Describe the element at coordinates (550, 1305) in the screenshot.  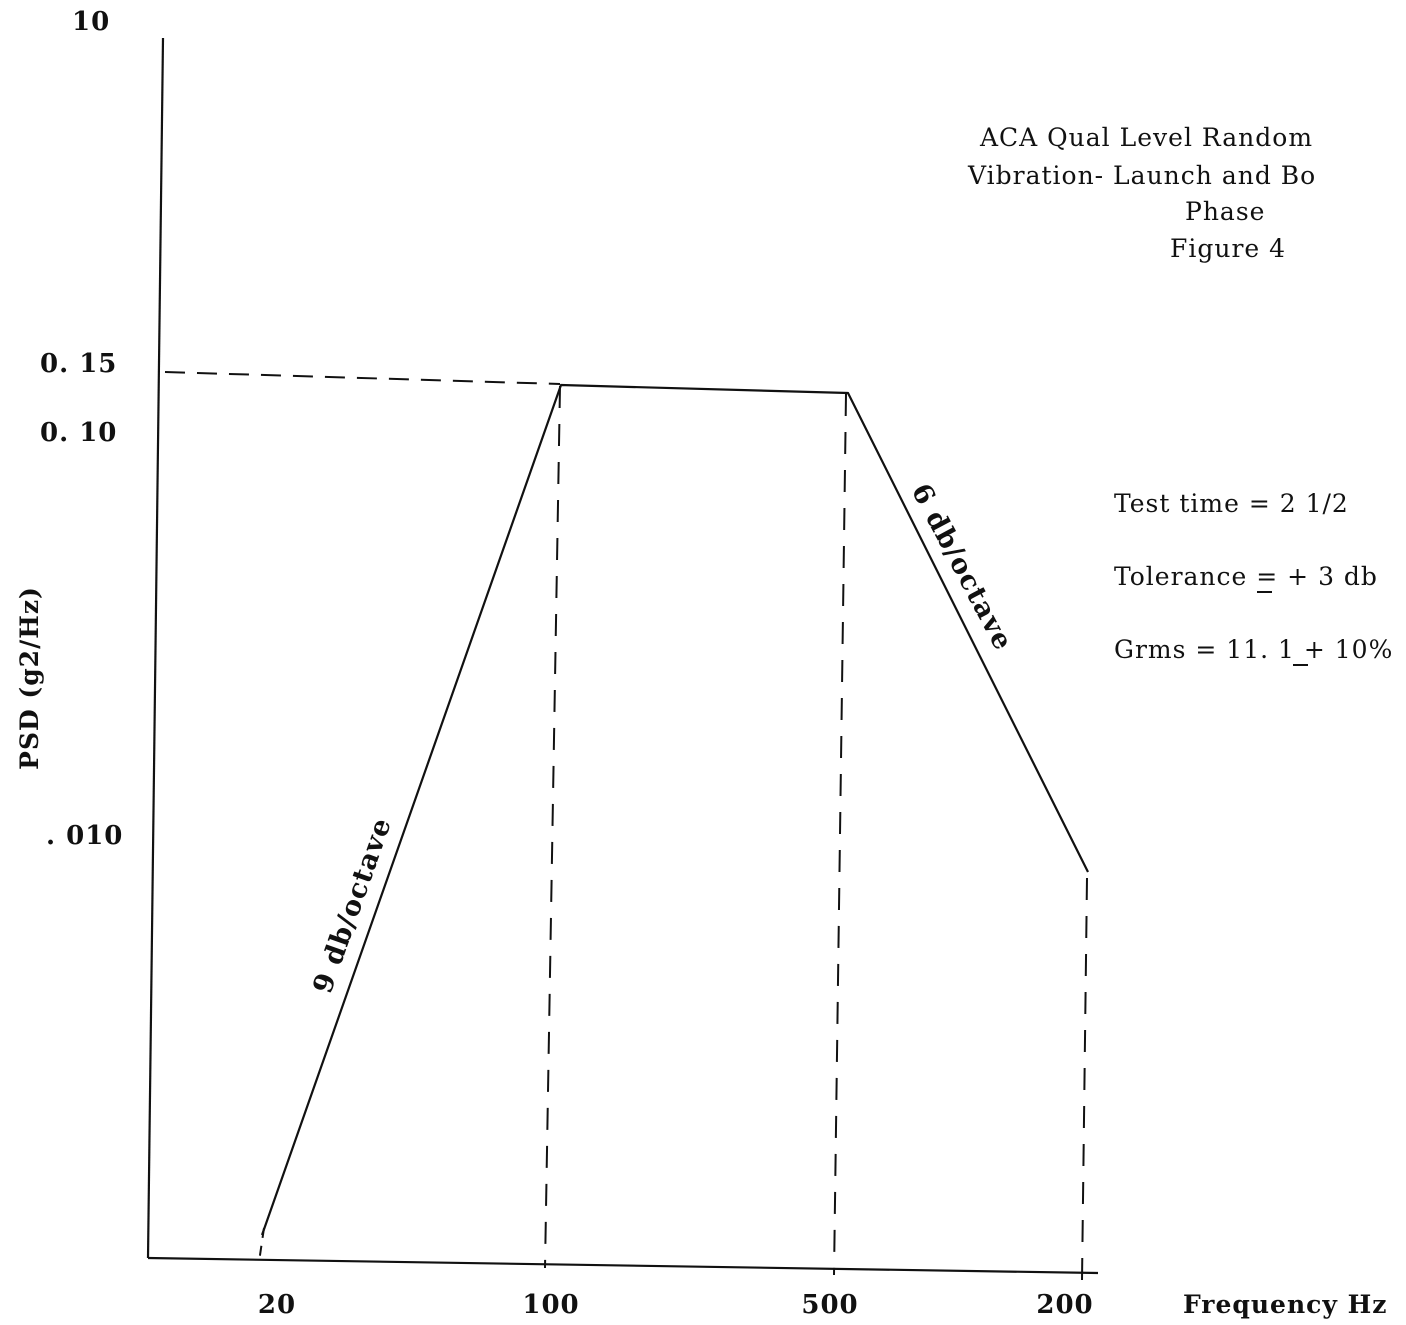
I see `x-tick-label-100: 100` at that location.